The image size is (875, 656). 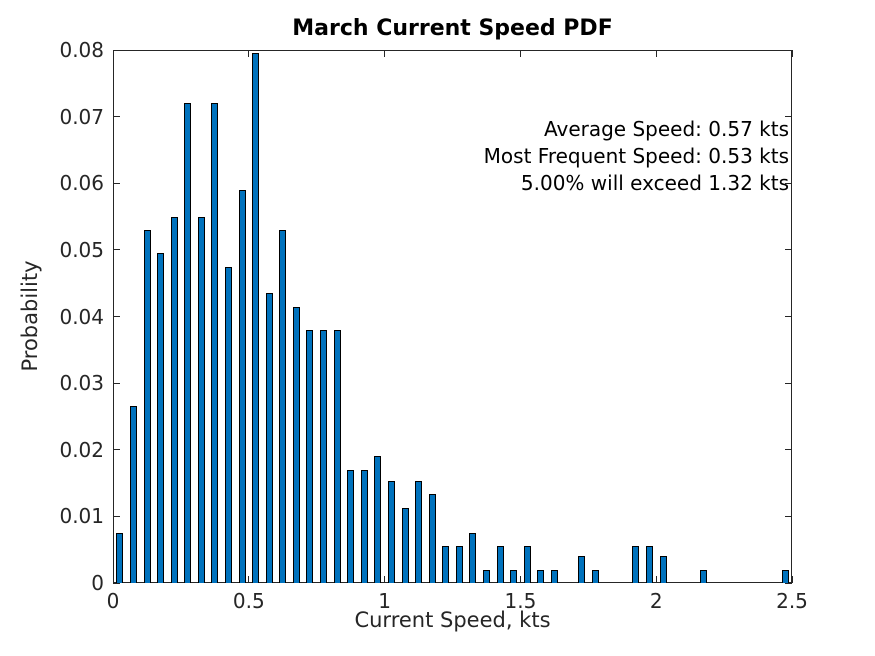 What do you see at coordinates (656, 601) in the screenshot?
I see `x-tick-label: 2` at bounding box center [656, 601].